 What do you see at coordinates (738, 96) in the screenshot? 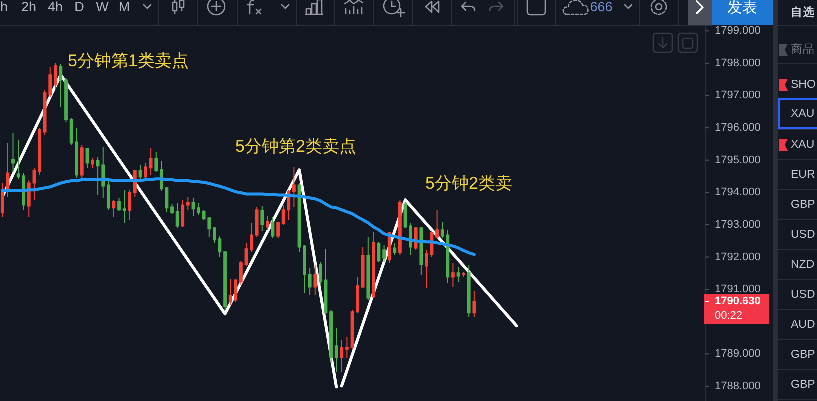
I see `y-tick-label: 1797.000` at bounding box center [738, 96].